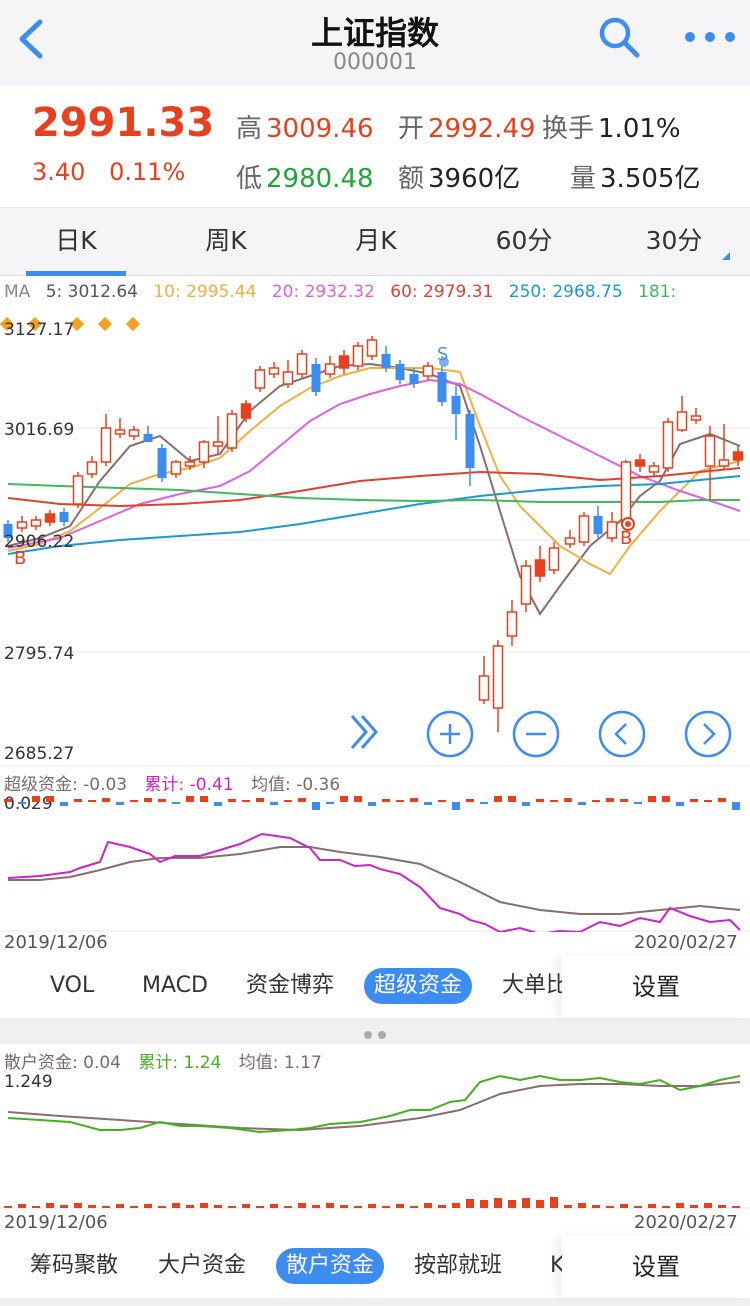 This screenshot has width=750, height=1306. Describe the element at coordinates (375, 1035) in the screenshot. I see `drag-handle-icon` at that location.